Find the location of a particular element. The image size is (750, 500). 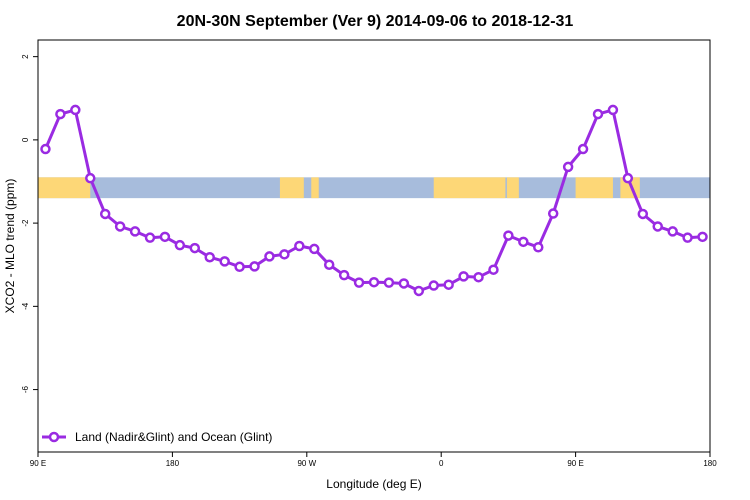

y-tick-label-3: -4 is located at coordinates (25, 306).